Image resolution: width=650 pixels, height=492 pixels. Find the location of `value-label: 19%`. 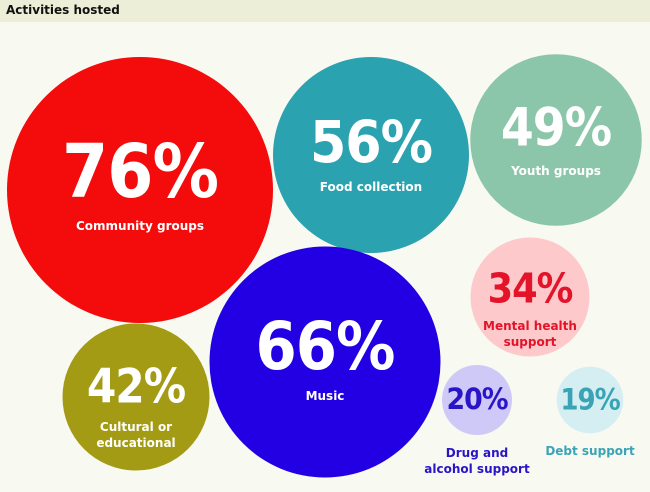

value-label: 19% is located at coordinates (590, 399).